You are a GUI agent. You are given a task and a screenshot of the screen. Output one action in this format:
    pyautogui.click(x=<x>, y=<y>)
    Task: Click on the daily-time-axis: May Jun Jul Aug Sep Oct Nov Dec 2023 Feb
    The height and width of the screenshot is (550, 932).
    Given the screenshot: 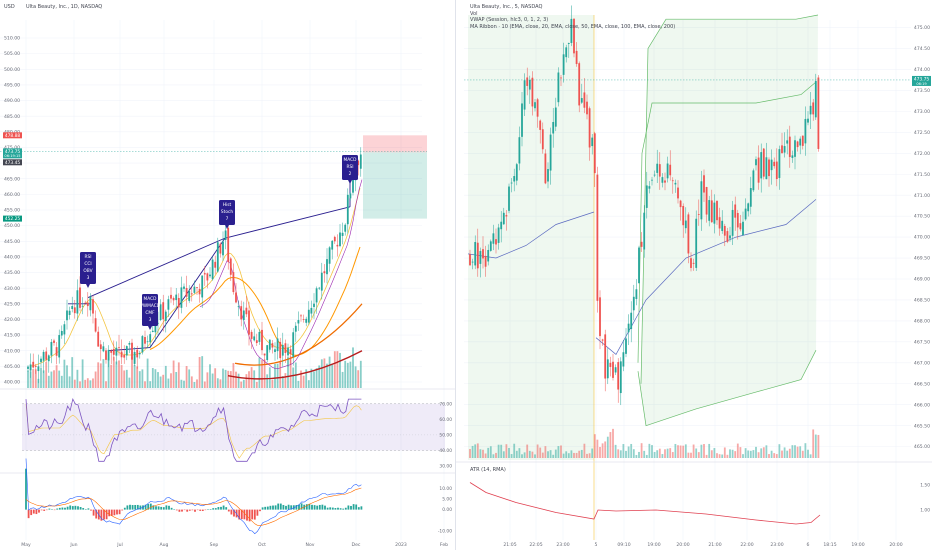 What is the action you would take?
    pyautogui.click(x=234, y=545)
    